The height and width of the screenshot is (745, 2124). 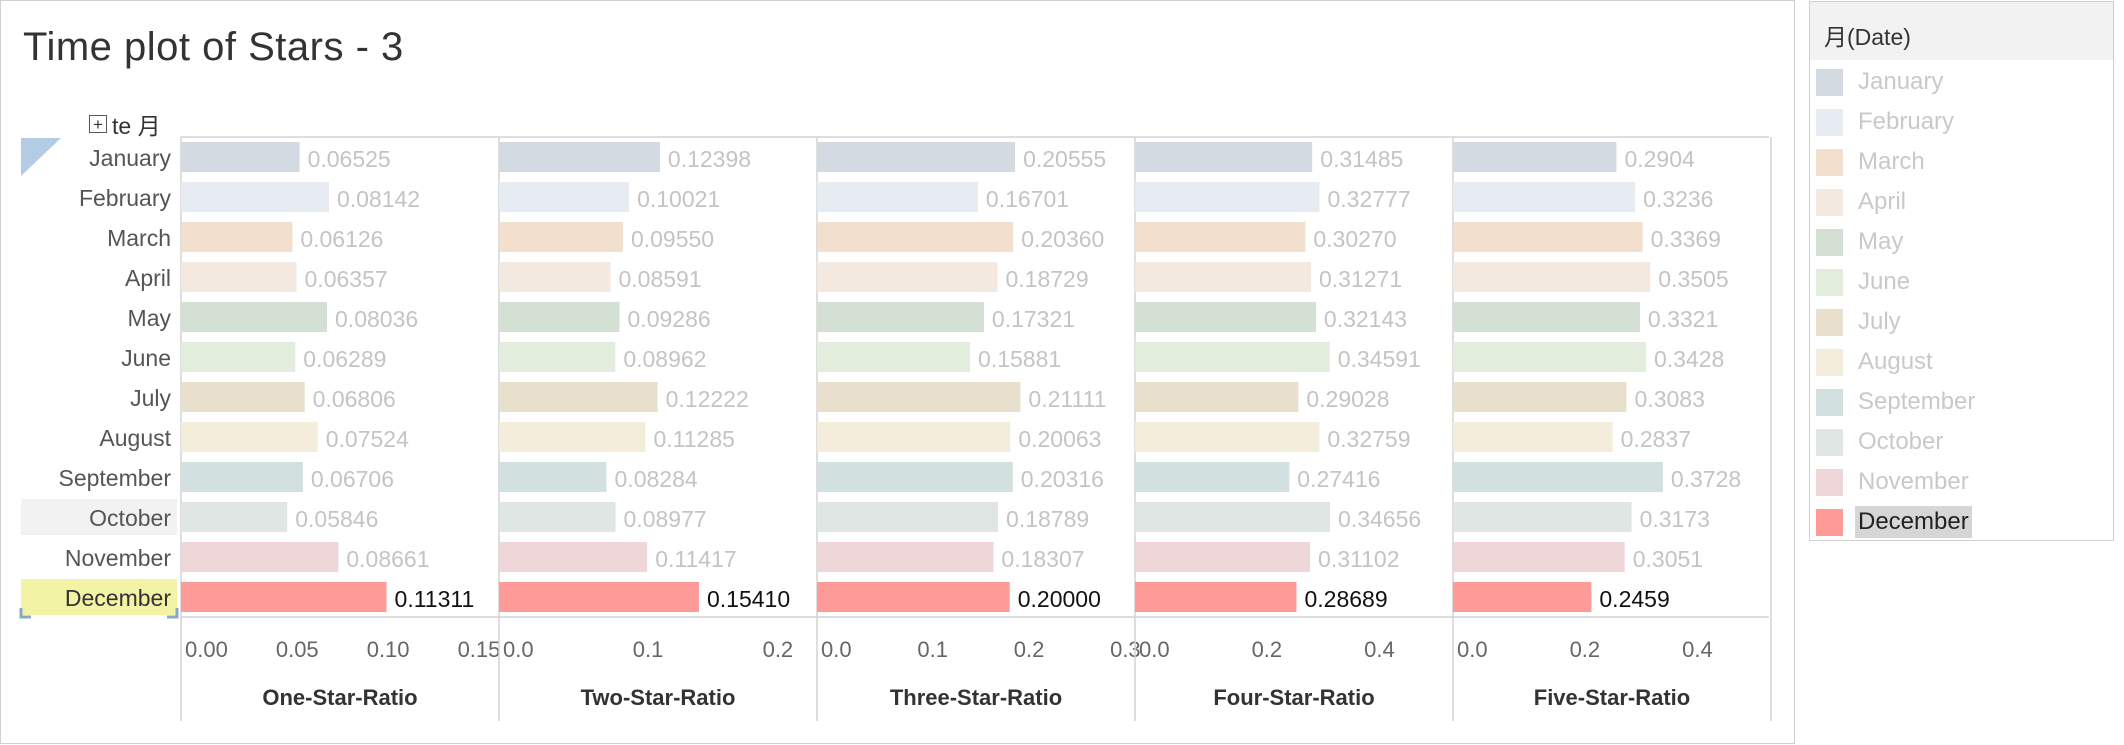 What do you see at coordinates (98, 124) in the screenshot?
I see `expand-box-icon: +` at bounding box center [98, 124].